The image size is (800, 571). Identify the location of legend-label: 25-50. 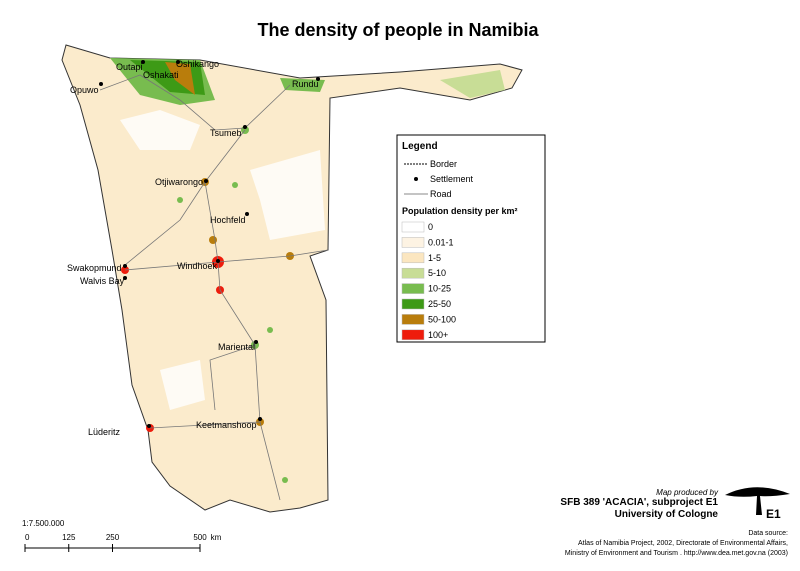
(439, 304).